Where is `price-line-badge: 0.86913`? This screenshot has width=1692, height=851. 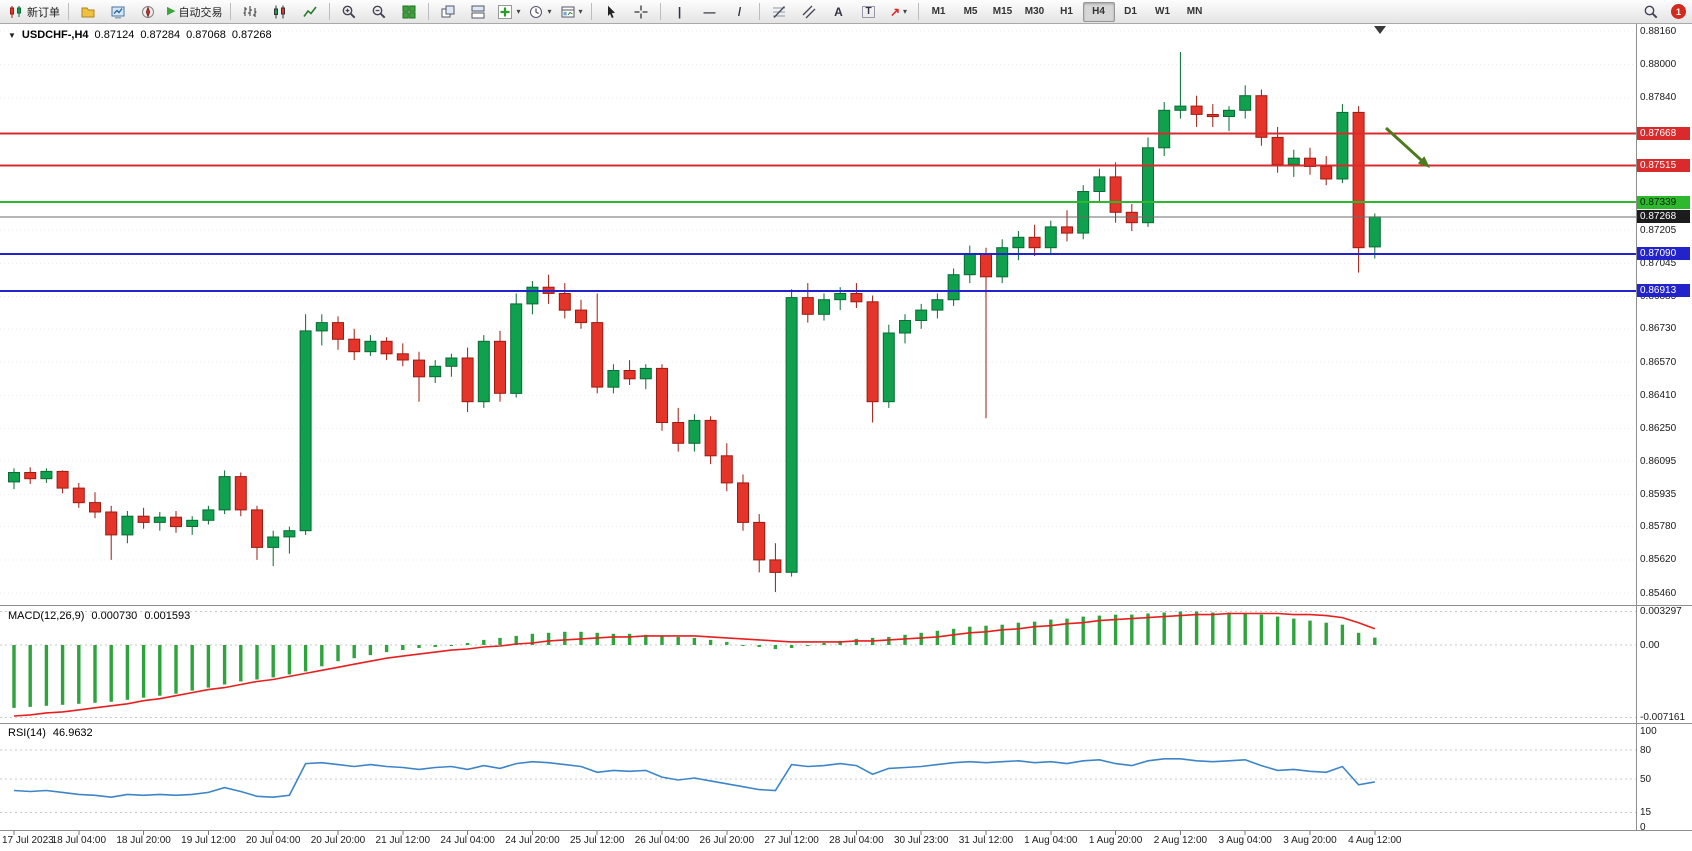
price-line-badge: 0.86913 is located at coordinates (1663, 291).